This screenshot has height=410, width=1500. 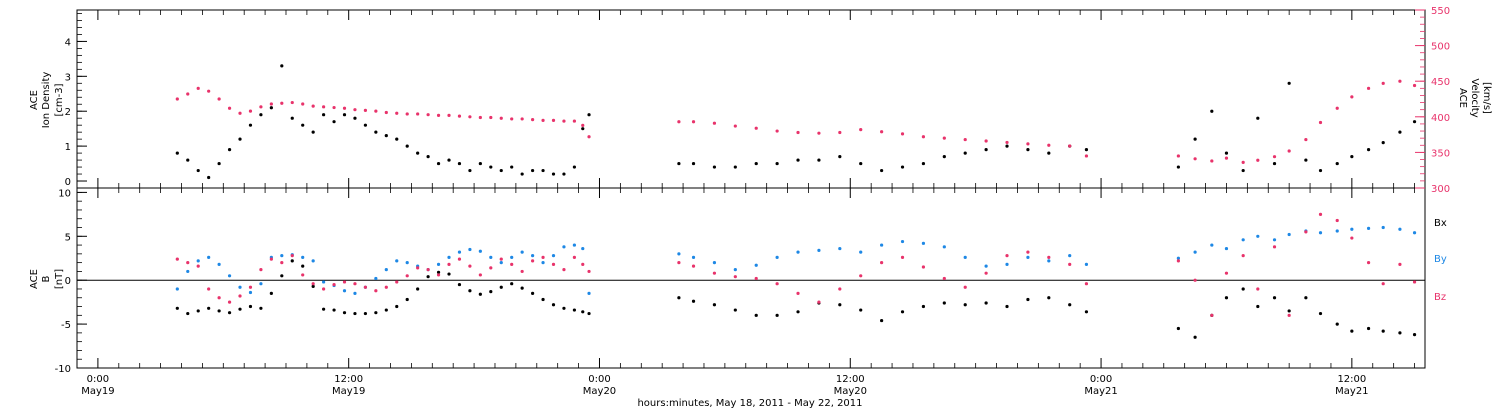 I want to click on density-axis-title-line1: ACE, so click(x=34, y=100).